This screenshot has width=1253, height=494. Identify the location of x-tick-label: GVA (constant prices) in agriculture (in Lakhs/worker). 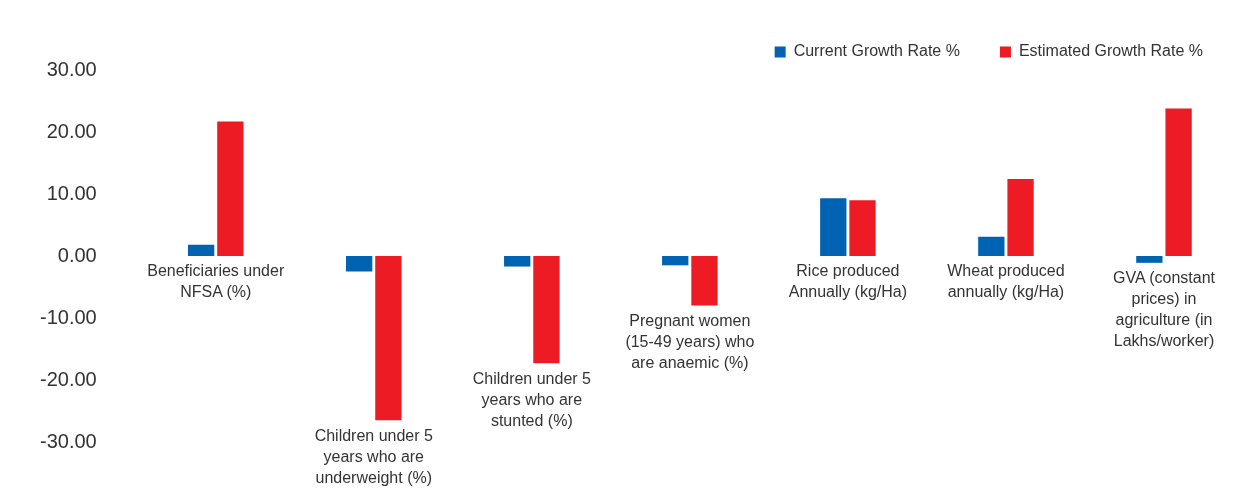
(1164, 309).